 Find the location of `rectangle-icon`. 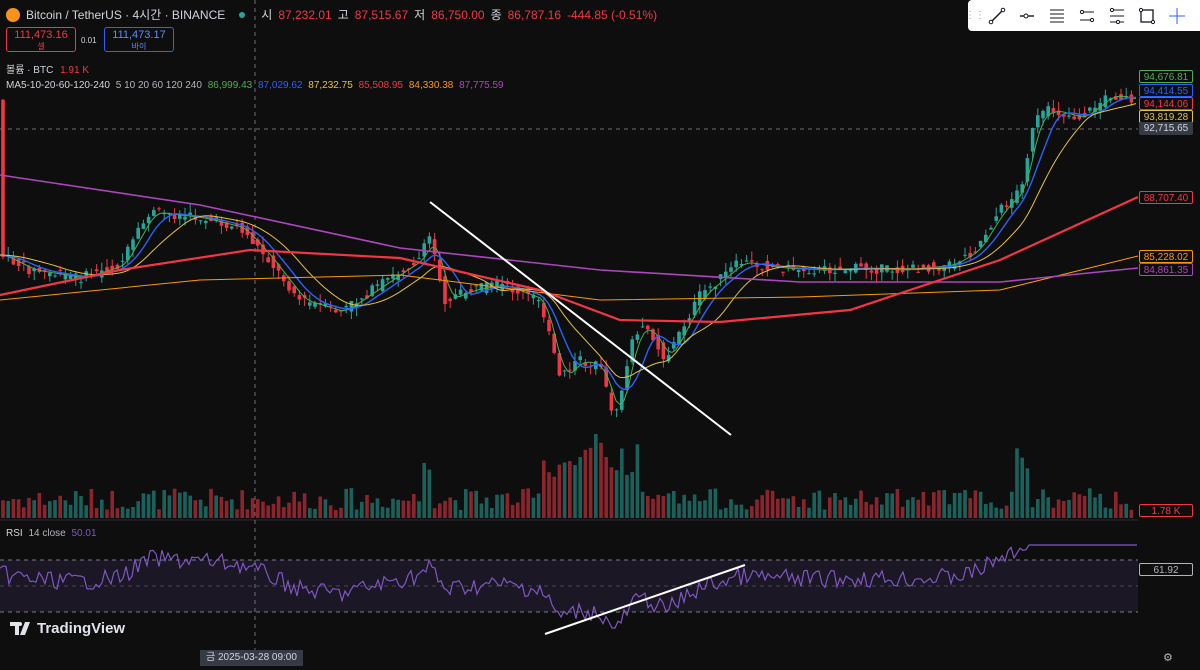

rectangle-icon is located at coordinates (1147, 16).